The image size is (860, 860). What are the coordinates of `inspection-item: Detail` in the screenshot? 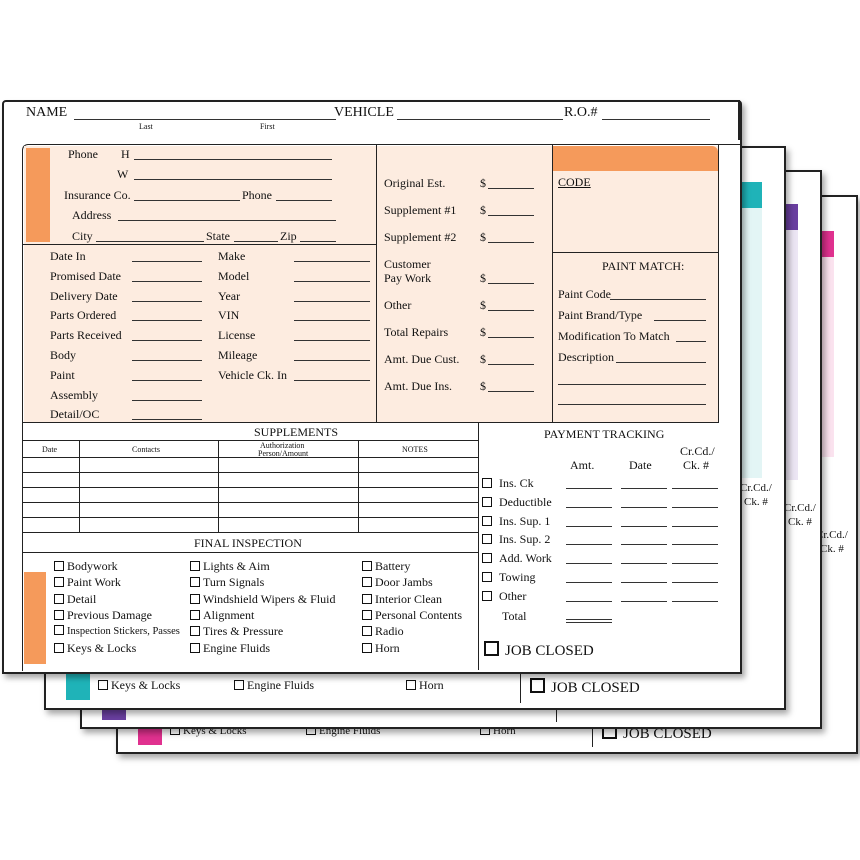 It's located at (75, 599).